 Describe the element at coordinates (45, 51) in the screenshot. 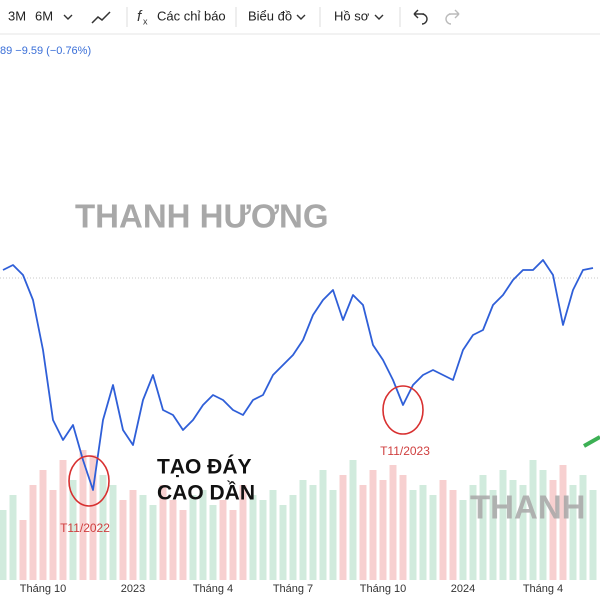

I see `price-change: 89 −9.59 (−0.76%)` at that location.